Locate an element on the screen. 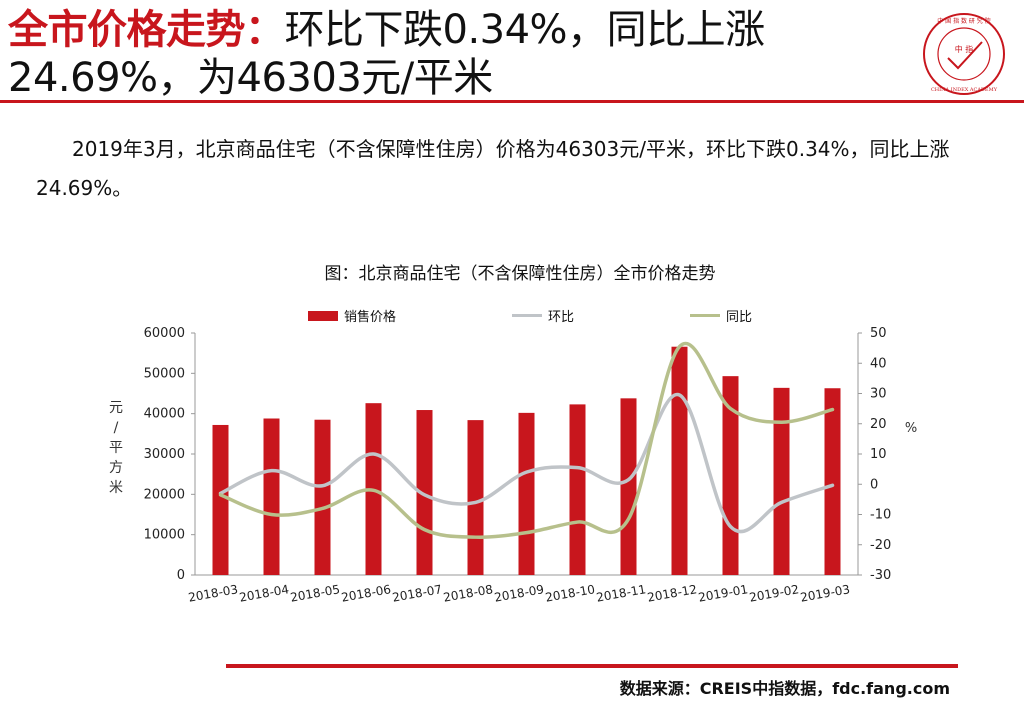  title-line1: 环比下跌0.34%，同比上涨 is located at coordinates (525, 30).